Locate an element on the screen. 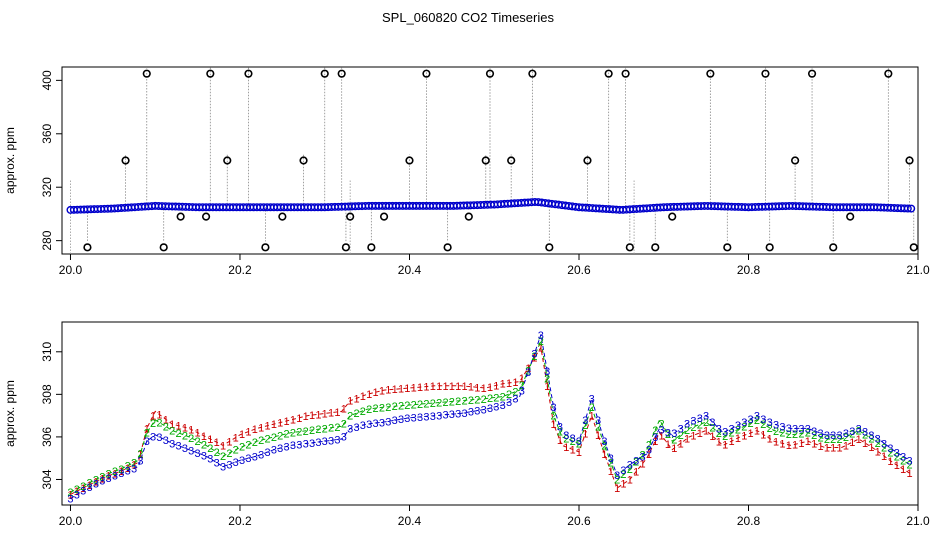  x-tick-label: 20.8 is located at coordinates (749, 270).